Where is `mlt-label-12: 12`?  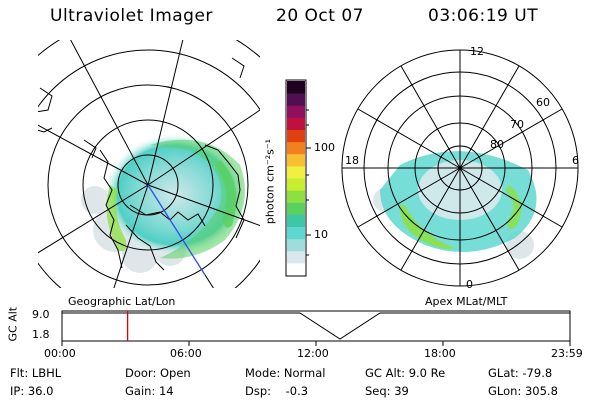
mlt-label-12: 12 is located at coordinates (477, 51).